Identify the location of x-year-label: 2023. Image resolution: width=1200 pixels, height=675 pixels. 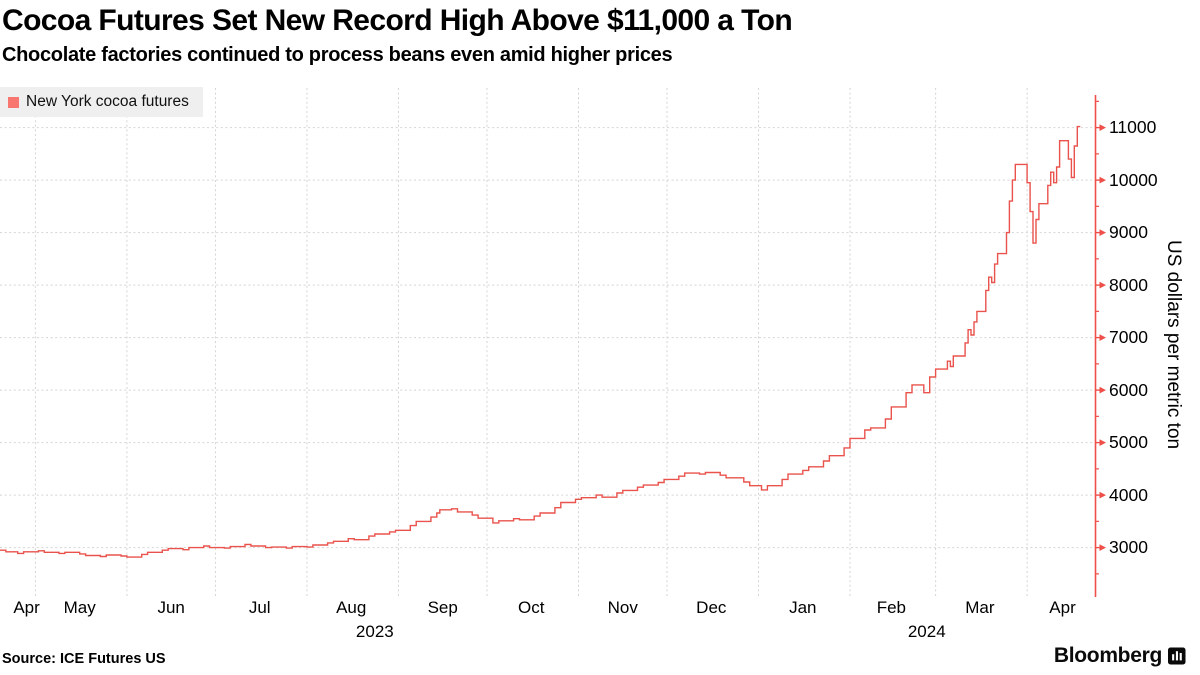
(374, 631).